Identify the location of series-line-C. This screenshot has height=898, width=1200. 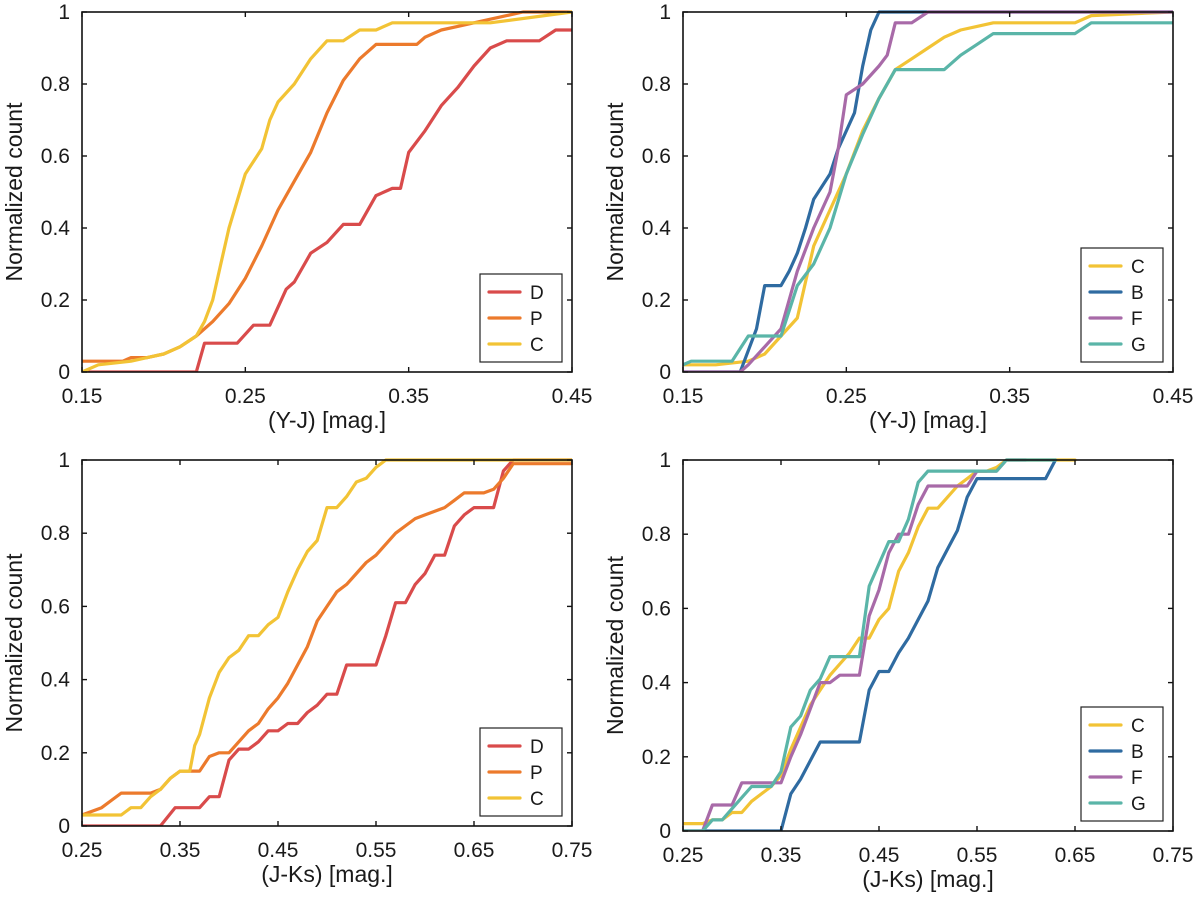
(880, 642).